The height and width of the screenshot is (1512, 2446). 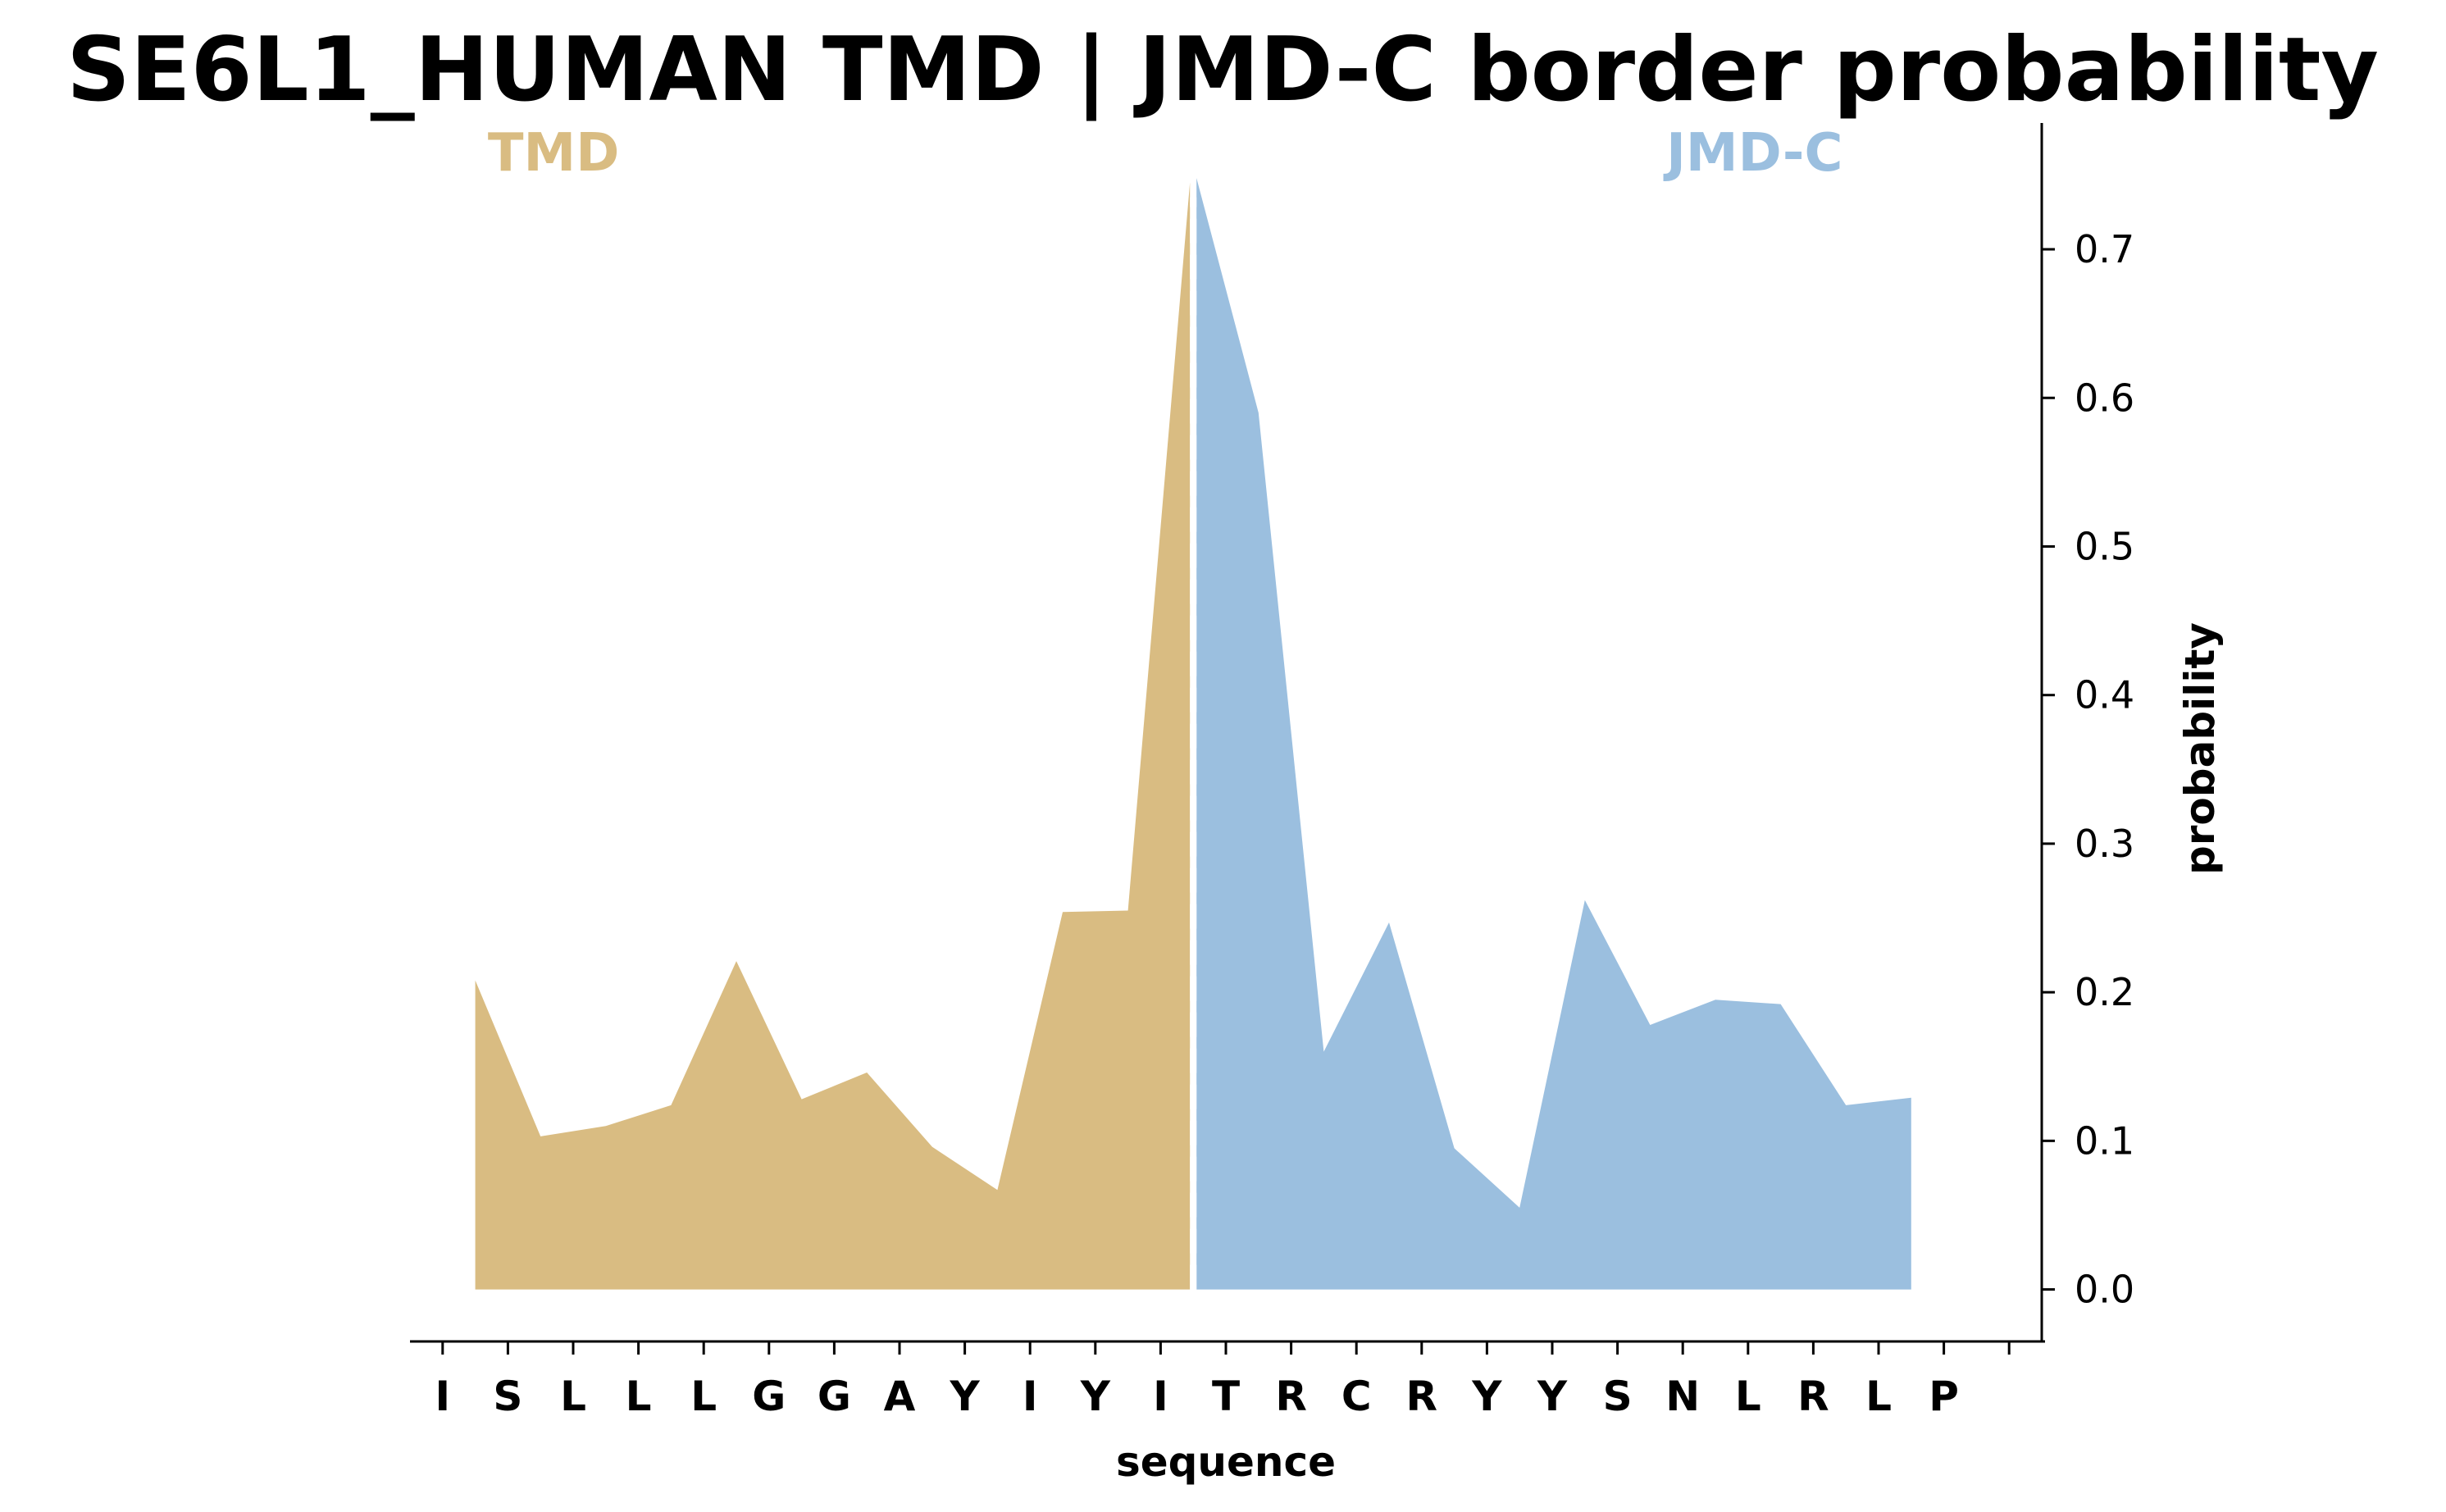 What do you see at coordinates (2104, 695) in the screenshot?
I see `y-tick-label: 0.4` at bounding box center [2104, 695].